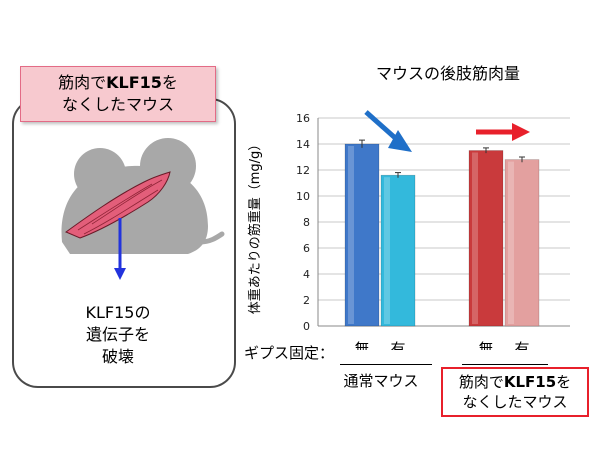 The image size is (600, 450). What do you see at coordinates (515, 402) in the screenshot?
I see `group2-line2: なくしたマウス` at bounding box center [515, 402].